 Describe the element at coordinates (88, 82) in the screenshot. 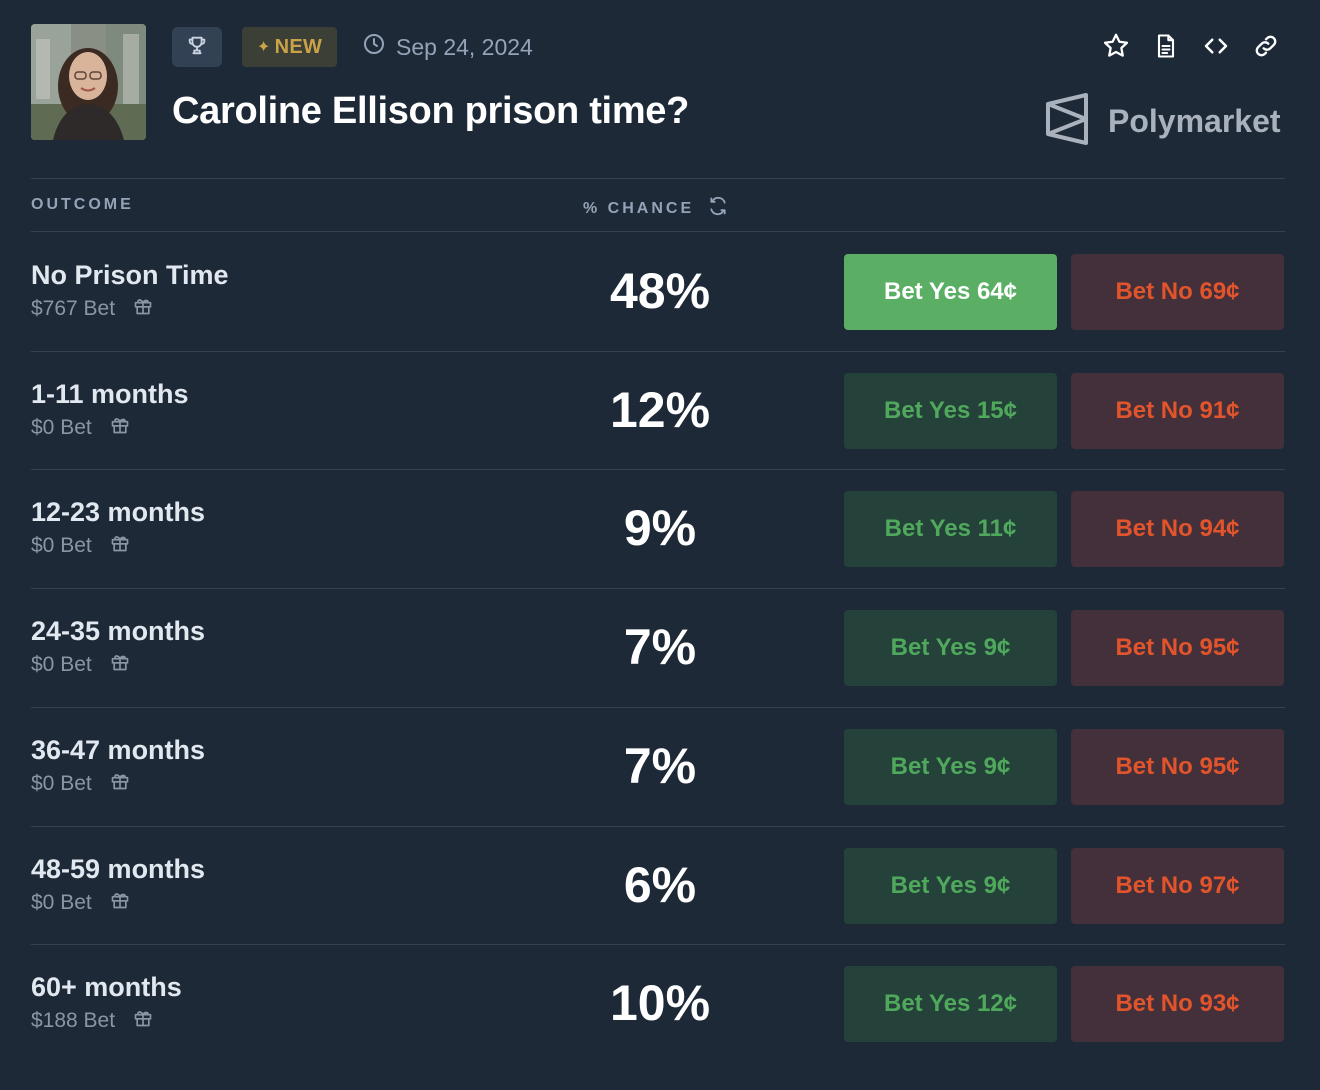

I see `market-avatar` at that location.